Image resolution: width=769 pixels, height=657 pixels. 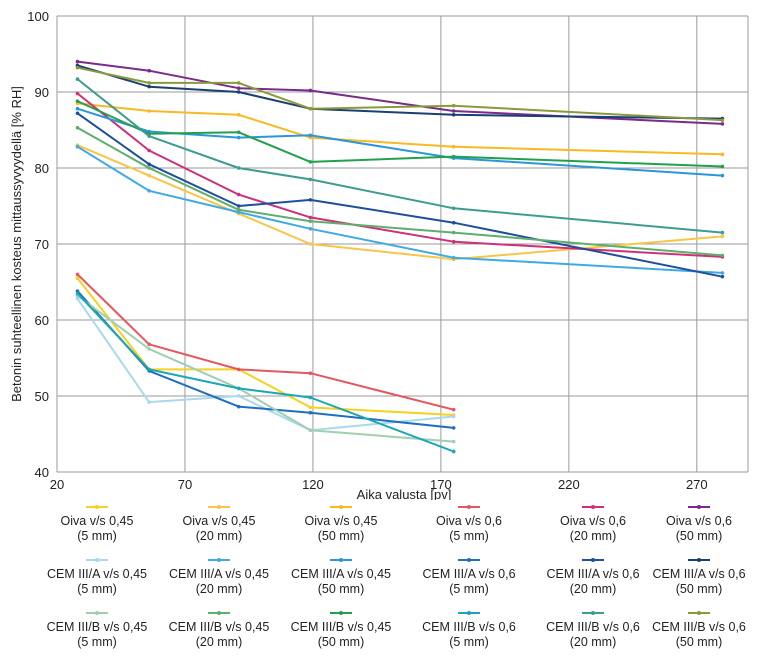 What do you see at coordinates (42, 472) in the screenshot?
I see `y-tick-label: 40` at bounding box center [42, 472].